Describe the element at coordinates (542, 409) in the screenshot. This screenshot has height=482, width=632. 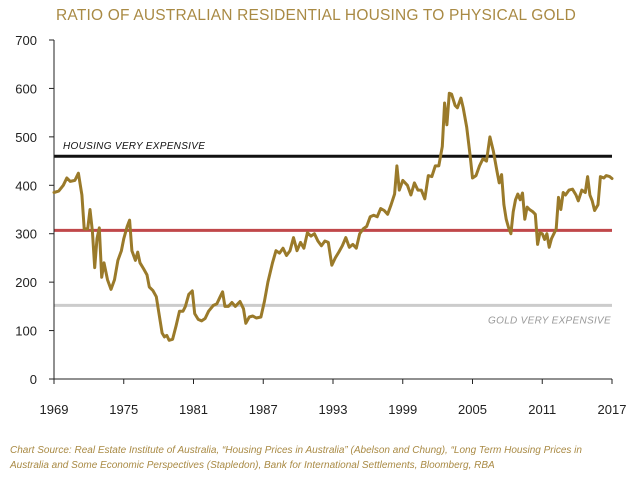
I see `x-tick-label: 2011` at that location.